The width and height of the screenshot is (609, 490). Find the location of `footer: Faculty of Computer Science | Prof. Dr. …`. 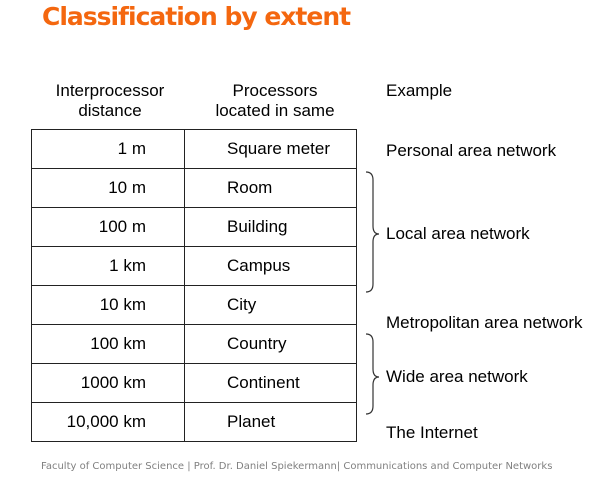

footer: Faculty of Computer Science | Prof. Dr. … is located at coordinates (297, 466).